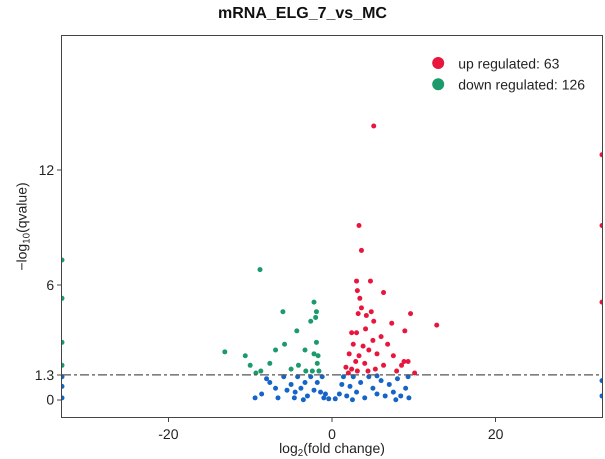 This screenshot has height=459, width=605. I want to click on x-tick-label: -20, so click(168, 434).